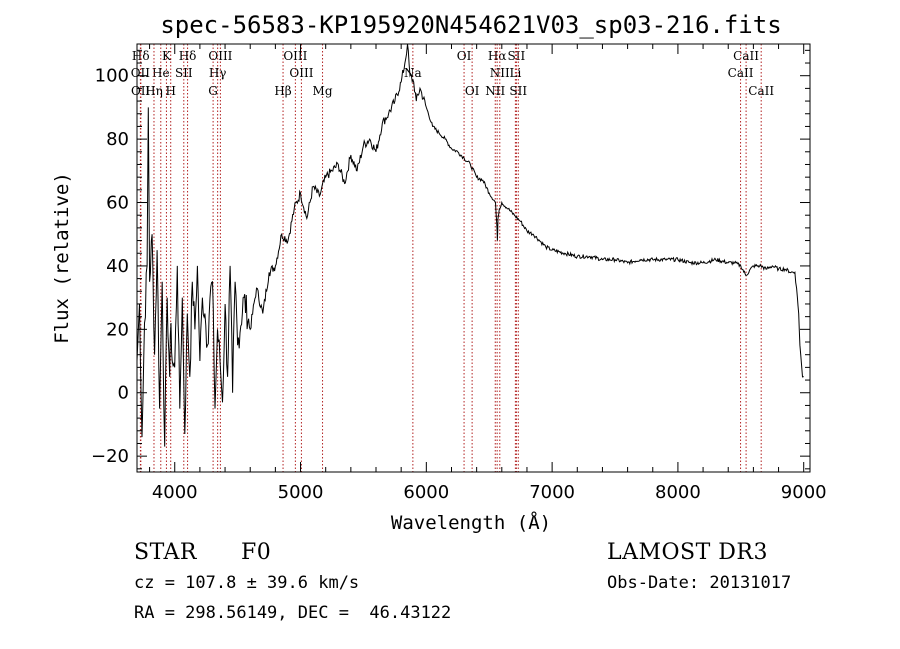  I want to click on spectral-line-label: H, so click(170, 91).